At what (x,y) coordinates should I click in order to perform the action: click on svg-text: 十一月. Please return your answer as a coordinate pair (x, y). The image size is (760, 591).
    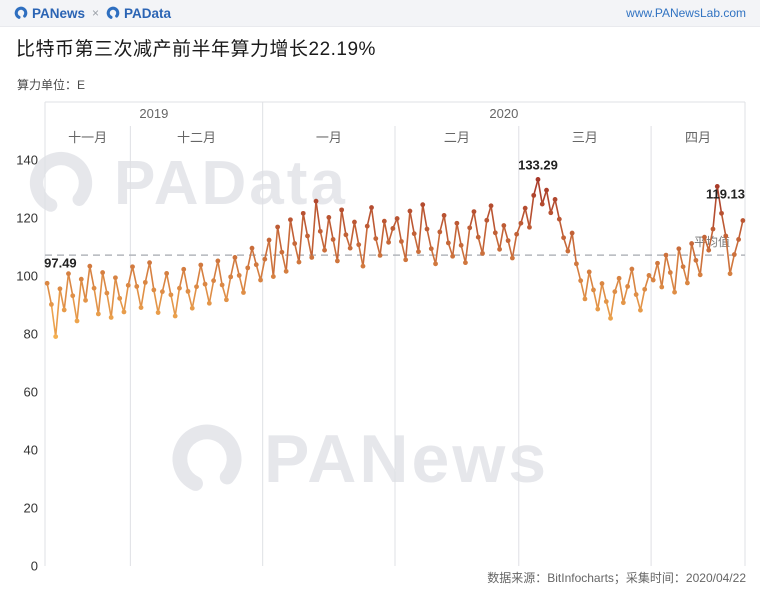
    Looking at the image, I should click on (87, 137).